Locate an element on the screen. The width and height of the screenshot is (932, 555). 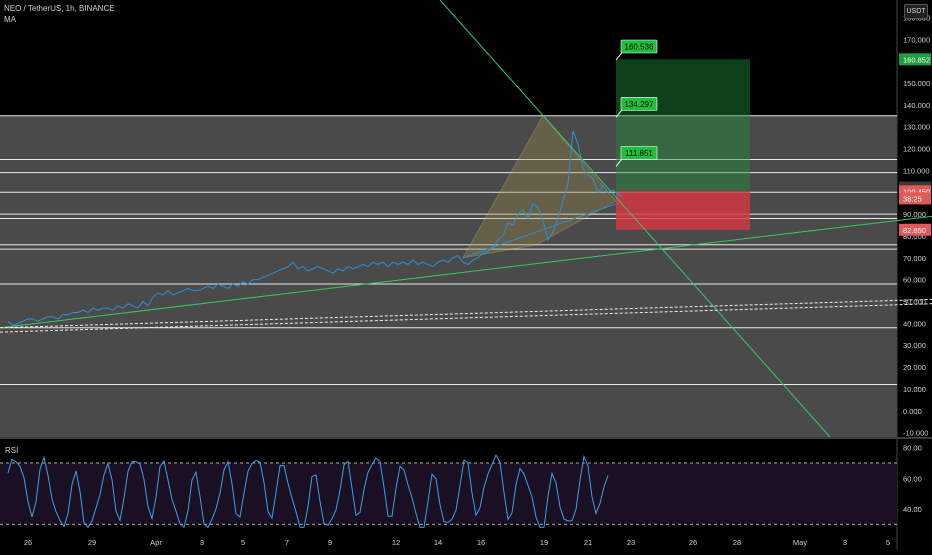
x-tick-label: 12 is located at coordinates (396, 542).